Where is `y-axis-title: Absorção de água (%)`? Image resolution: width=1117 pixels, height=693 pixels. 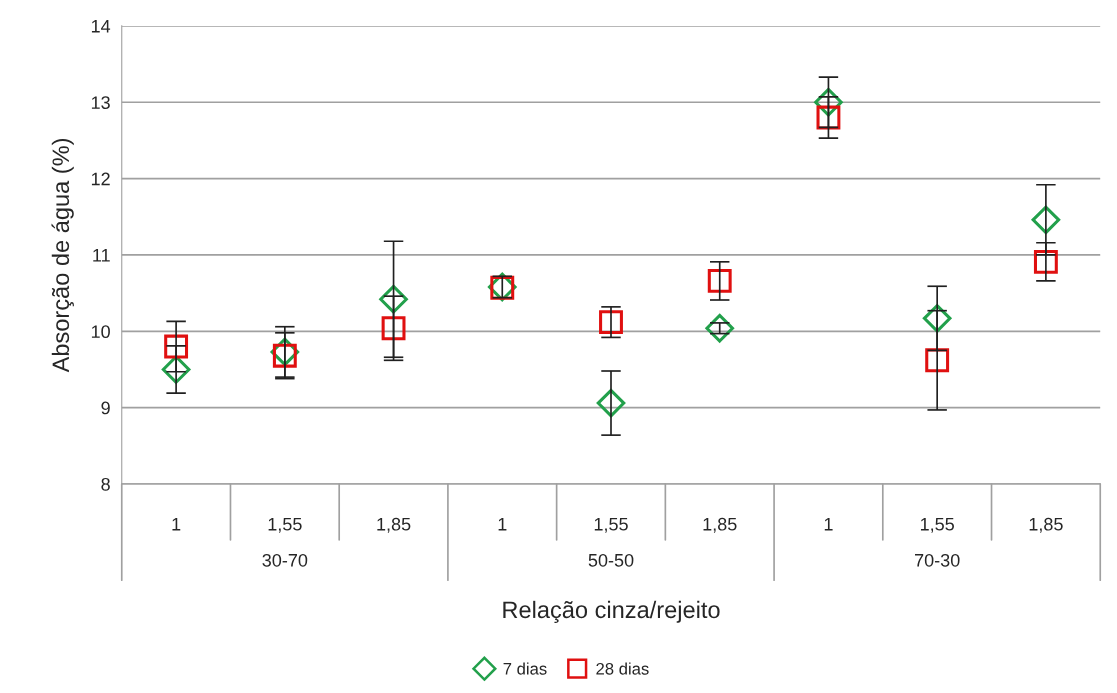 y-axis-title: Absorção de água (%) is located at coordinates (62, 255).